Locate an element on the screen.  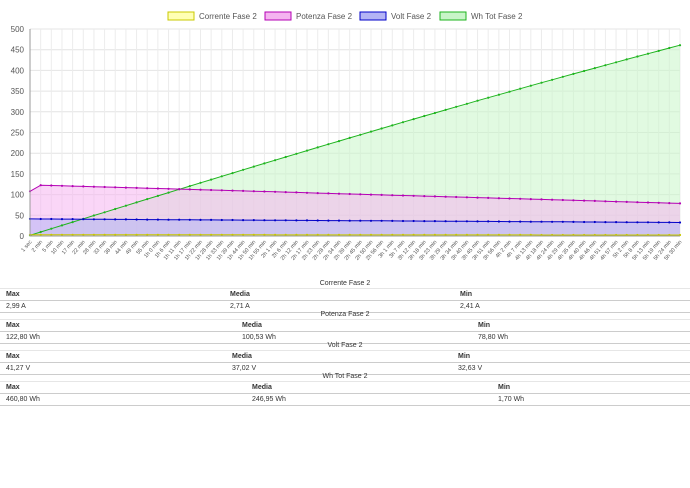
legend-swatch is located at coordinates (278, 16).